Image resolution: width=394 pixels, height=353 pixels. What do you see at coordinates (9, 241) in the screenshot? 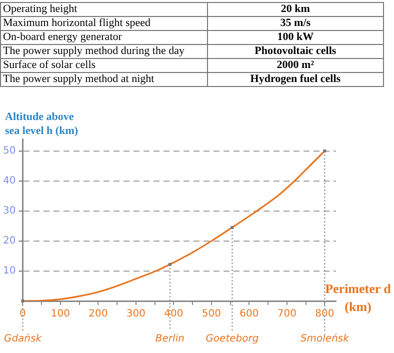
I see `y-tick-label: 20` at bounding box center [9, 241].